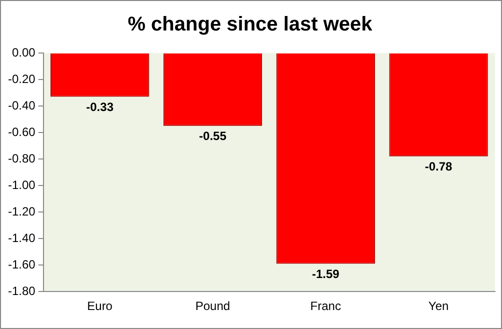 This screenshot has height=329, width=502. What do you see at coordinates (438, 167) in the screenshot?
I see `data-label: -0.78` at bounding box center [438, 167].